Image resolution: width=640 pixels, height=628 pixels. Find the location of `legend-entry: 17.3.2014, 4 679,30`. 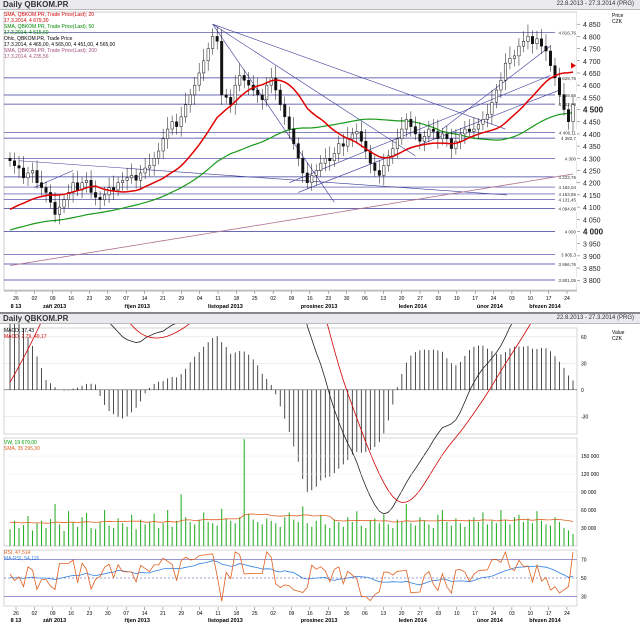

legend-entry: 17.3.2014, 4 679,30 is located at coordinates (26, 21).